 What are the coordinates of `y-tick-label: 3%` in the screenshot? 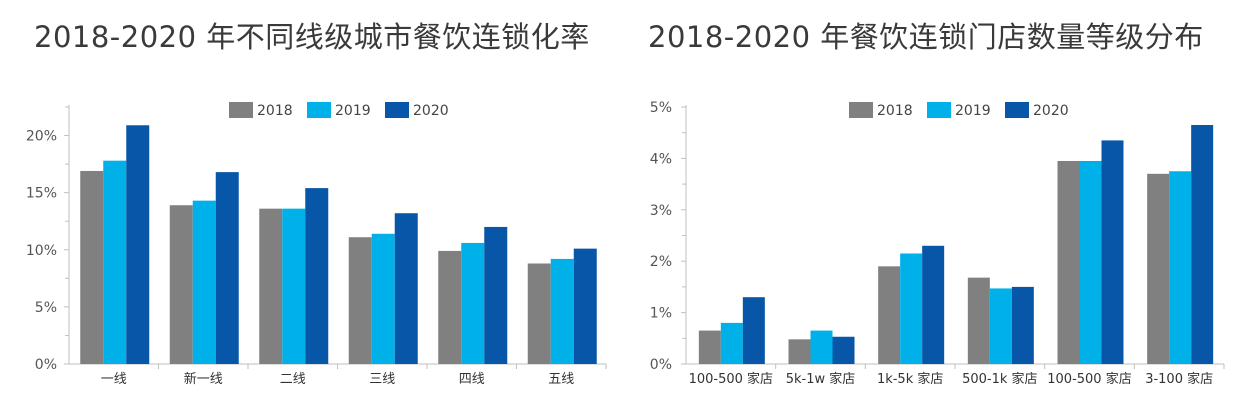 It's located at (661, 211).